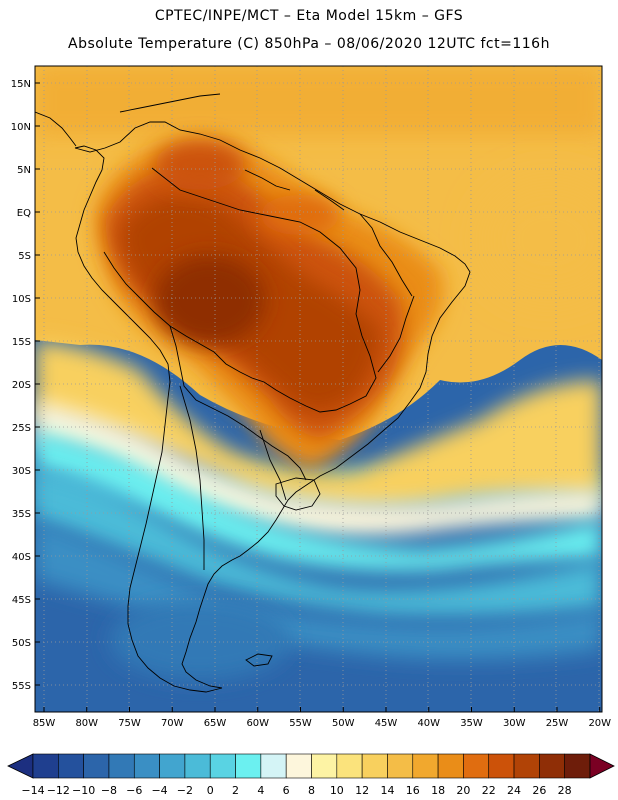 This screenshot has height=800, width=618. I want to click on colorbar-label: −14, so click(32, 790).